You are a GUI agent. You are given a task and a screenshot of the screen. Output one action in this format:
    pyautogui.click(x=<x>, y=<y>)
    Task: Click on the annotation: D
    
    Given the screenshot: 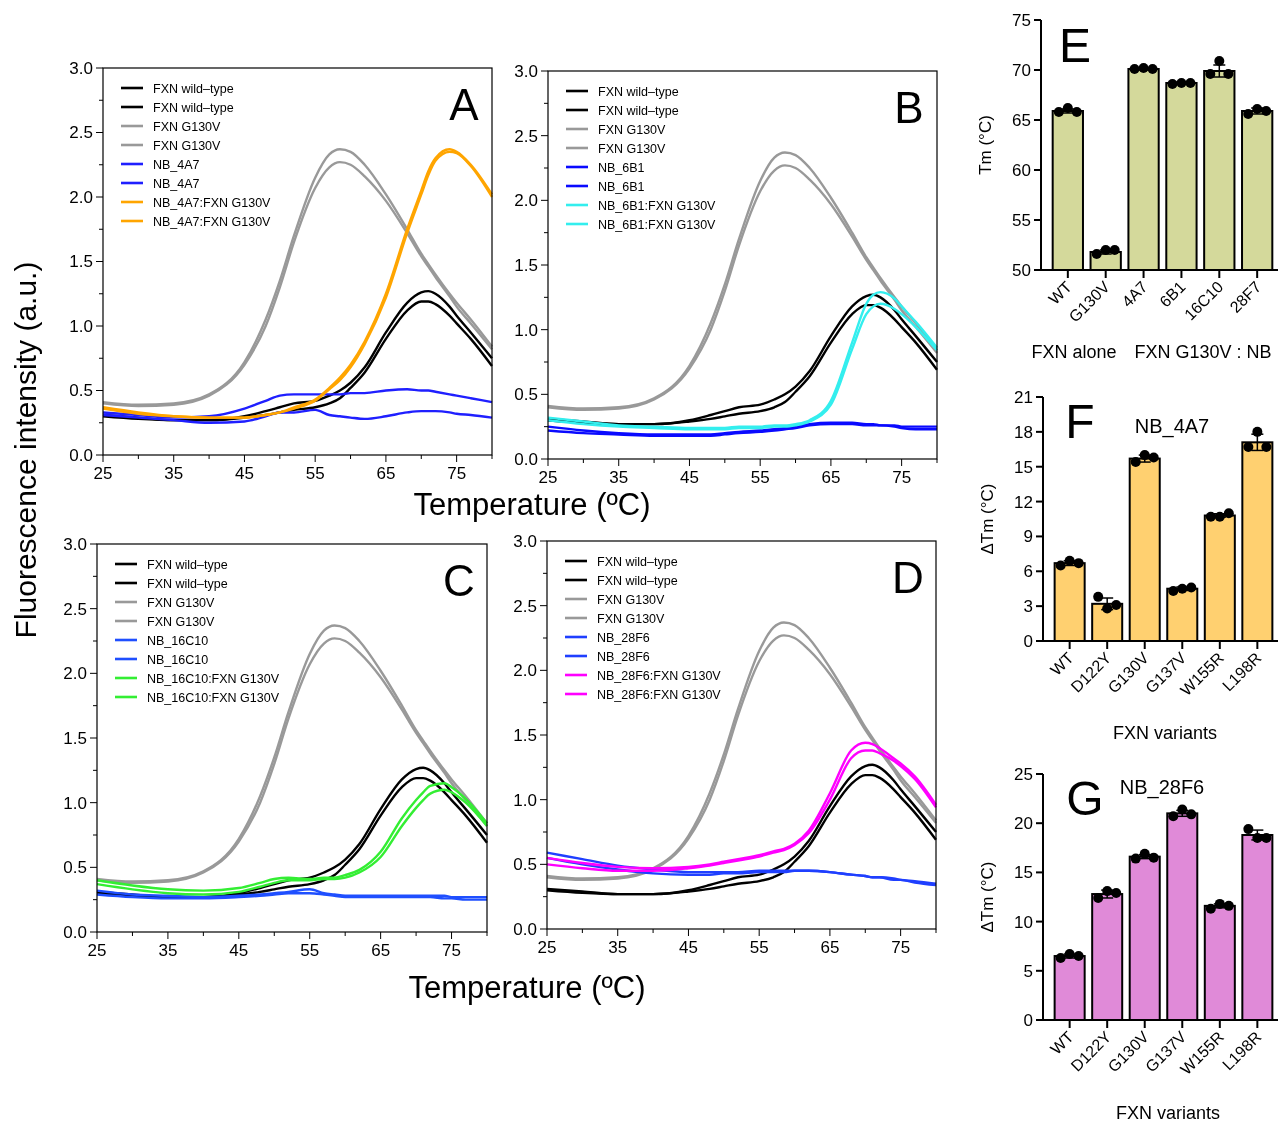 What is the action you would take?
    pyautogui.click(x=908, y=577)
    